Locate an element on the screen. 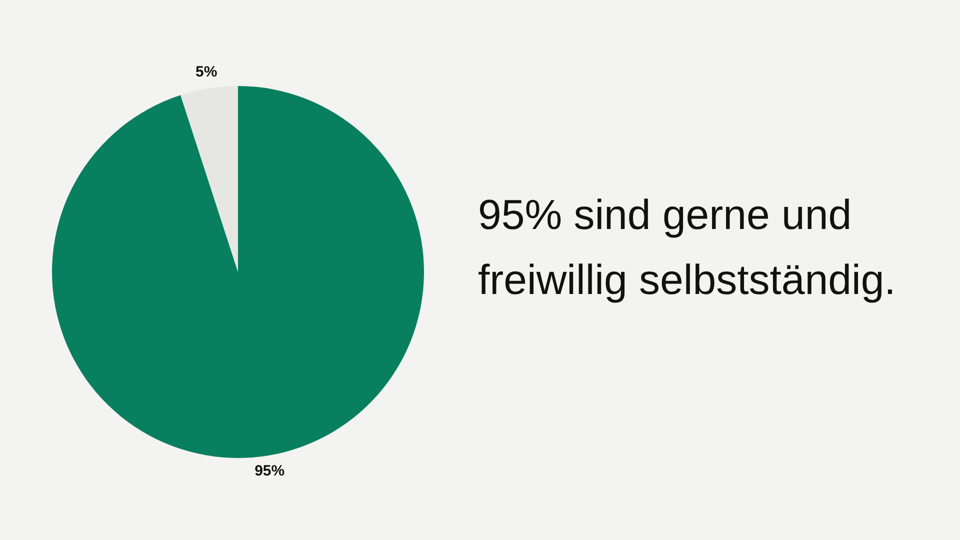 The height and width of the screenshot is (540, 960). text: 95% sind gerne und freiwillig selbstständig. is located at coordinates (687, 247).